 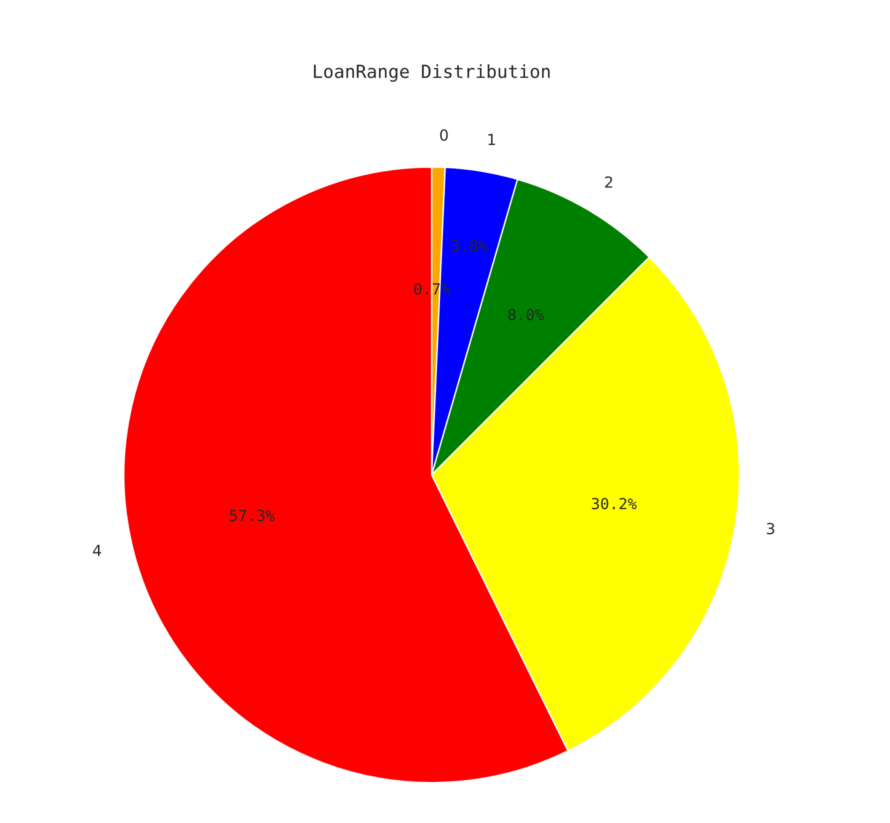 I want to click on slice-label: 3, so click(x=770, y=528).